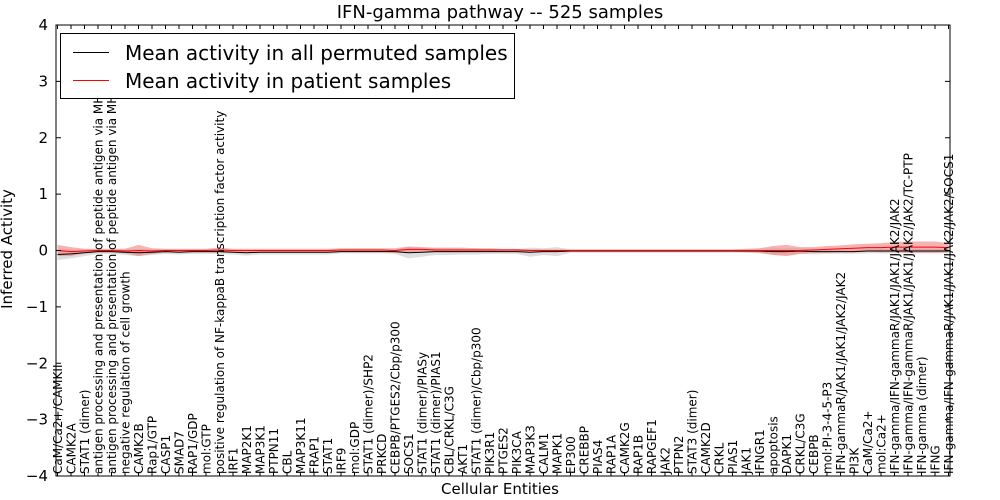  Describe the element at coordinates (585, 450) in the screenshot. I see `x-tick-label: CREBBP` at that location.